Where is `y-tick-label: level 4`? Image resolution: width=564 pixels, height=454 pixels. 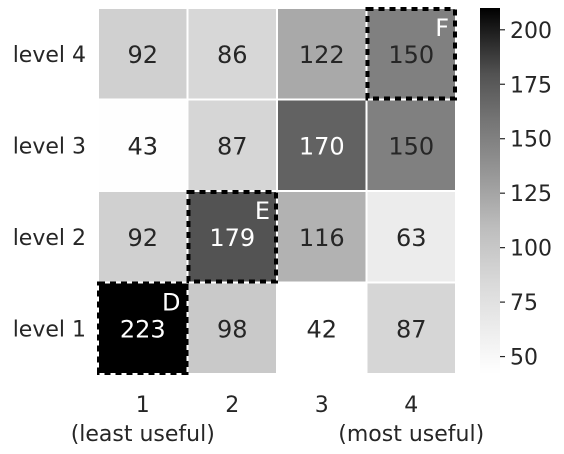 y-tick-label: level 4 is located at coordinates (49, 55).